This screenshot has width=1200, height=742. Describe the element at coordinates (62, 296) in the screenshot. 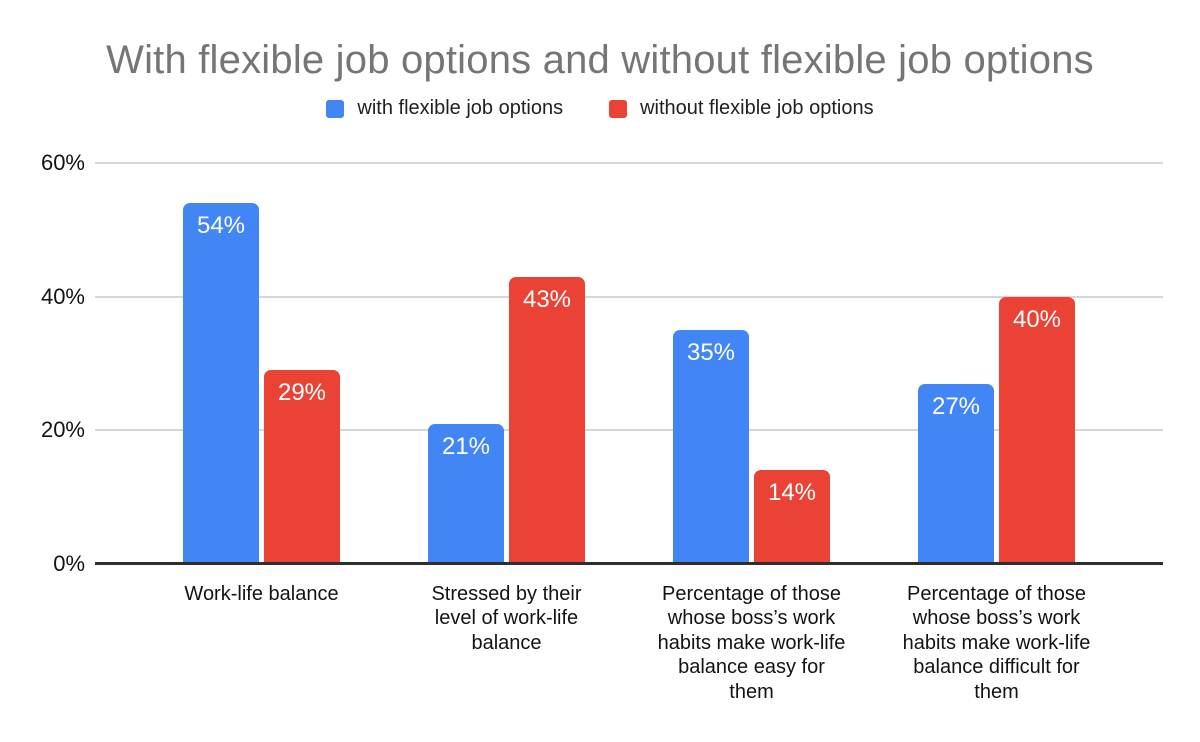

I see `y-tick-label: 40%` at that location.